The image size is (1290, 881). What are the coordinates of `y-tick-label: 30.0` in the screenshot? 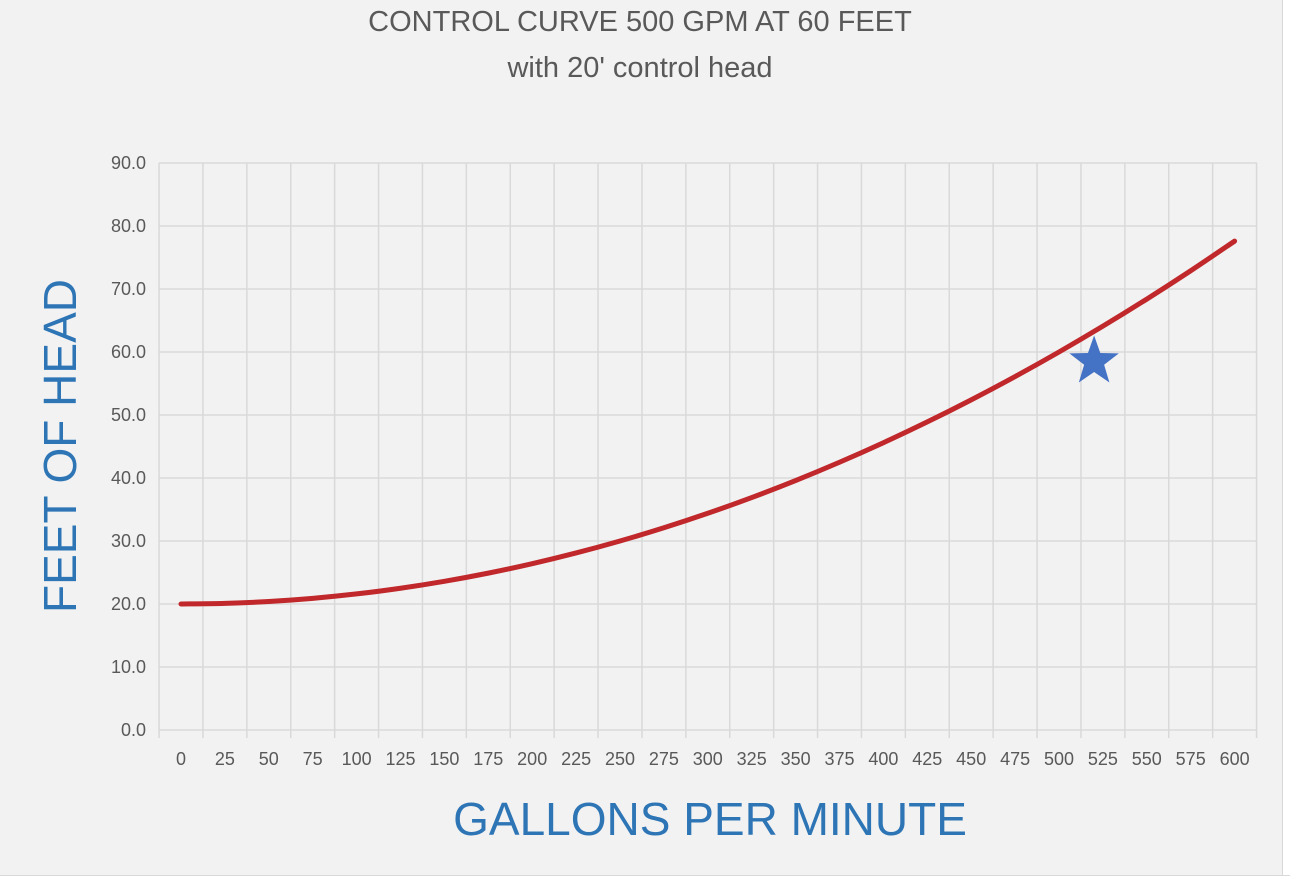 It's located at (128, 541).